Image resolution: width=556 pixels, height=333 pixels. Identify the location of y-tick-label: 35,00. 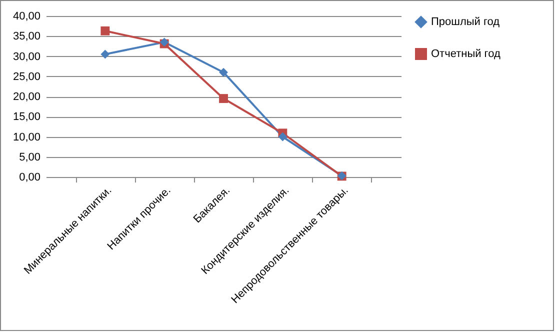
(26, 36).